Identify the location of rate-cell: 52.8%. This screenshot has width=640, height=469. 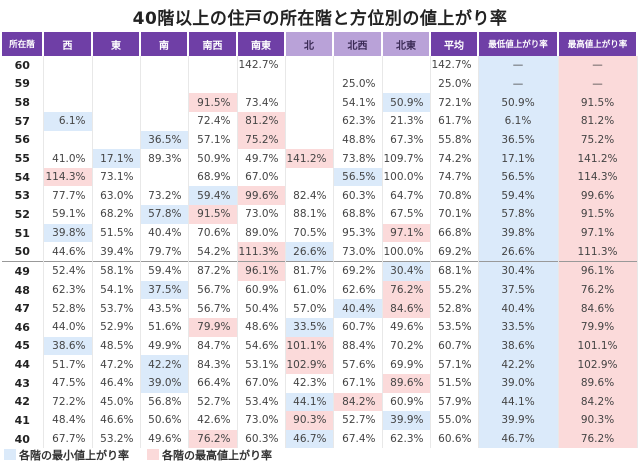
(454, 308).